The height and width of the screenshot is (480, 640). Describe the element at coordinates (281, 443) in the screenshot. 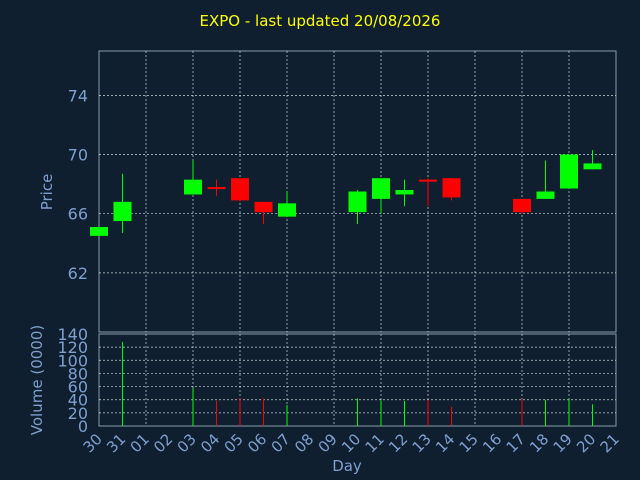

I see `x-tick-label: 07` at that location.